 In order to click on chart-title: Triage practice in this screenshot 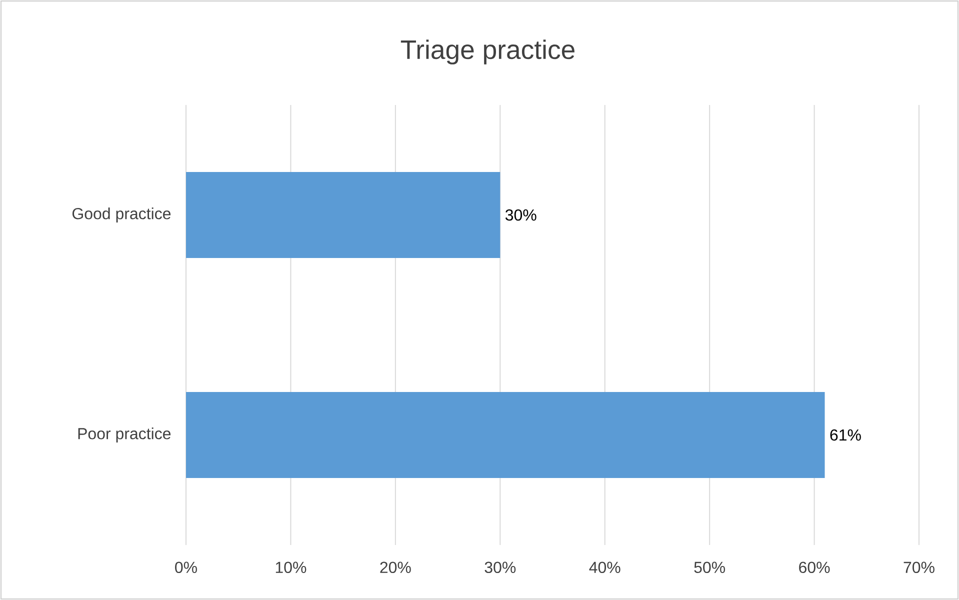, I will do `click(487, 52)`.